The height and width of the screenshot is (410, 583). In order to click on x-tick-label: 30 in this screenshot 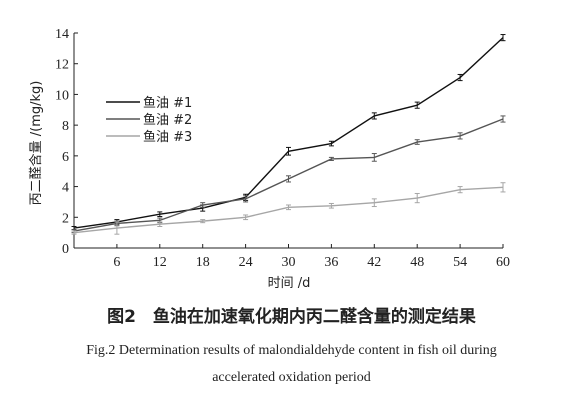, I will do `click(289, 262)`.